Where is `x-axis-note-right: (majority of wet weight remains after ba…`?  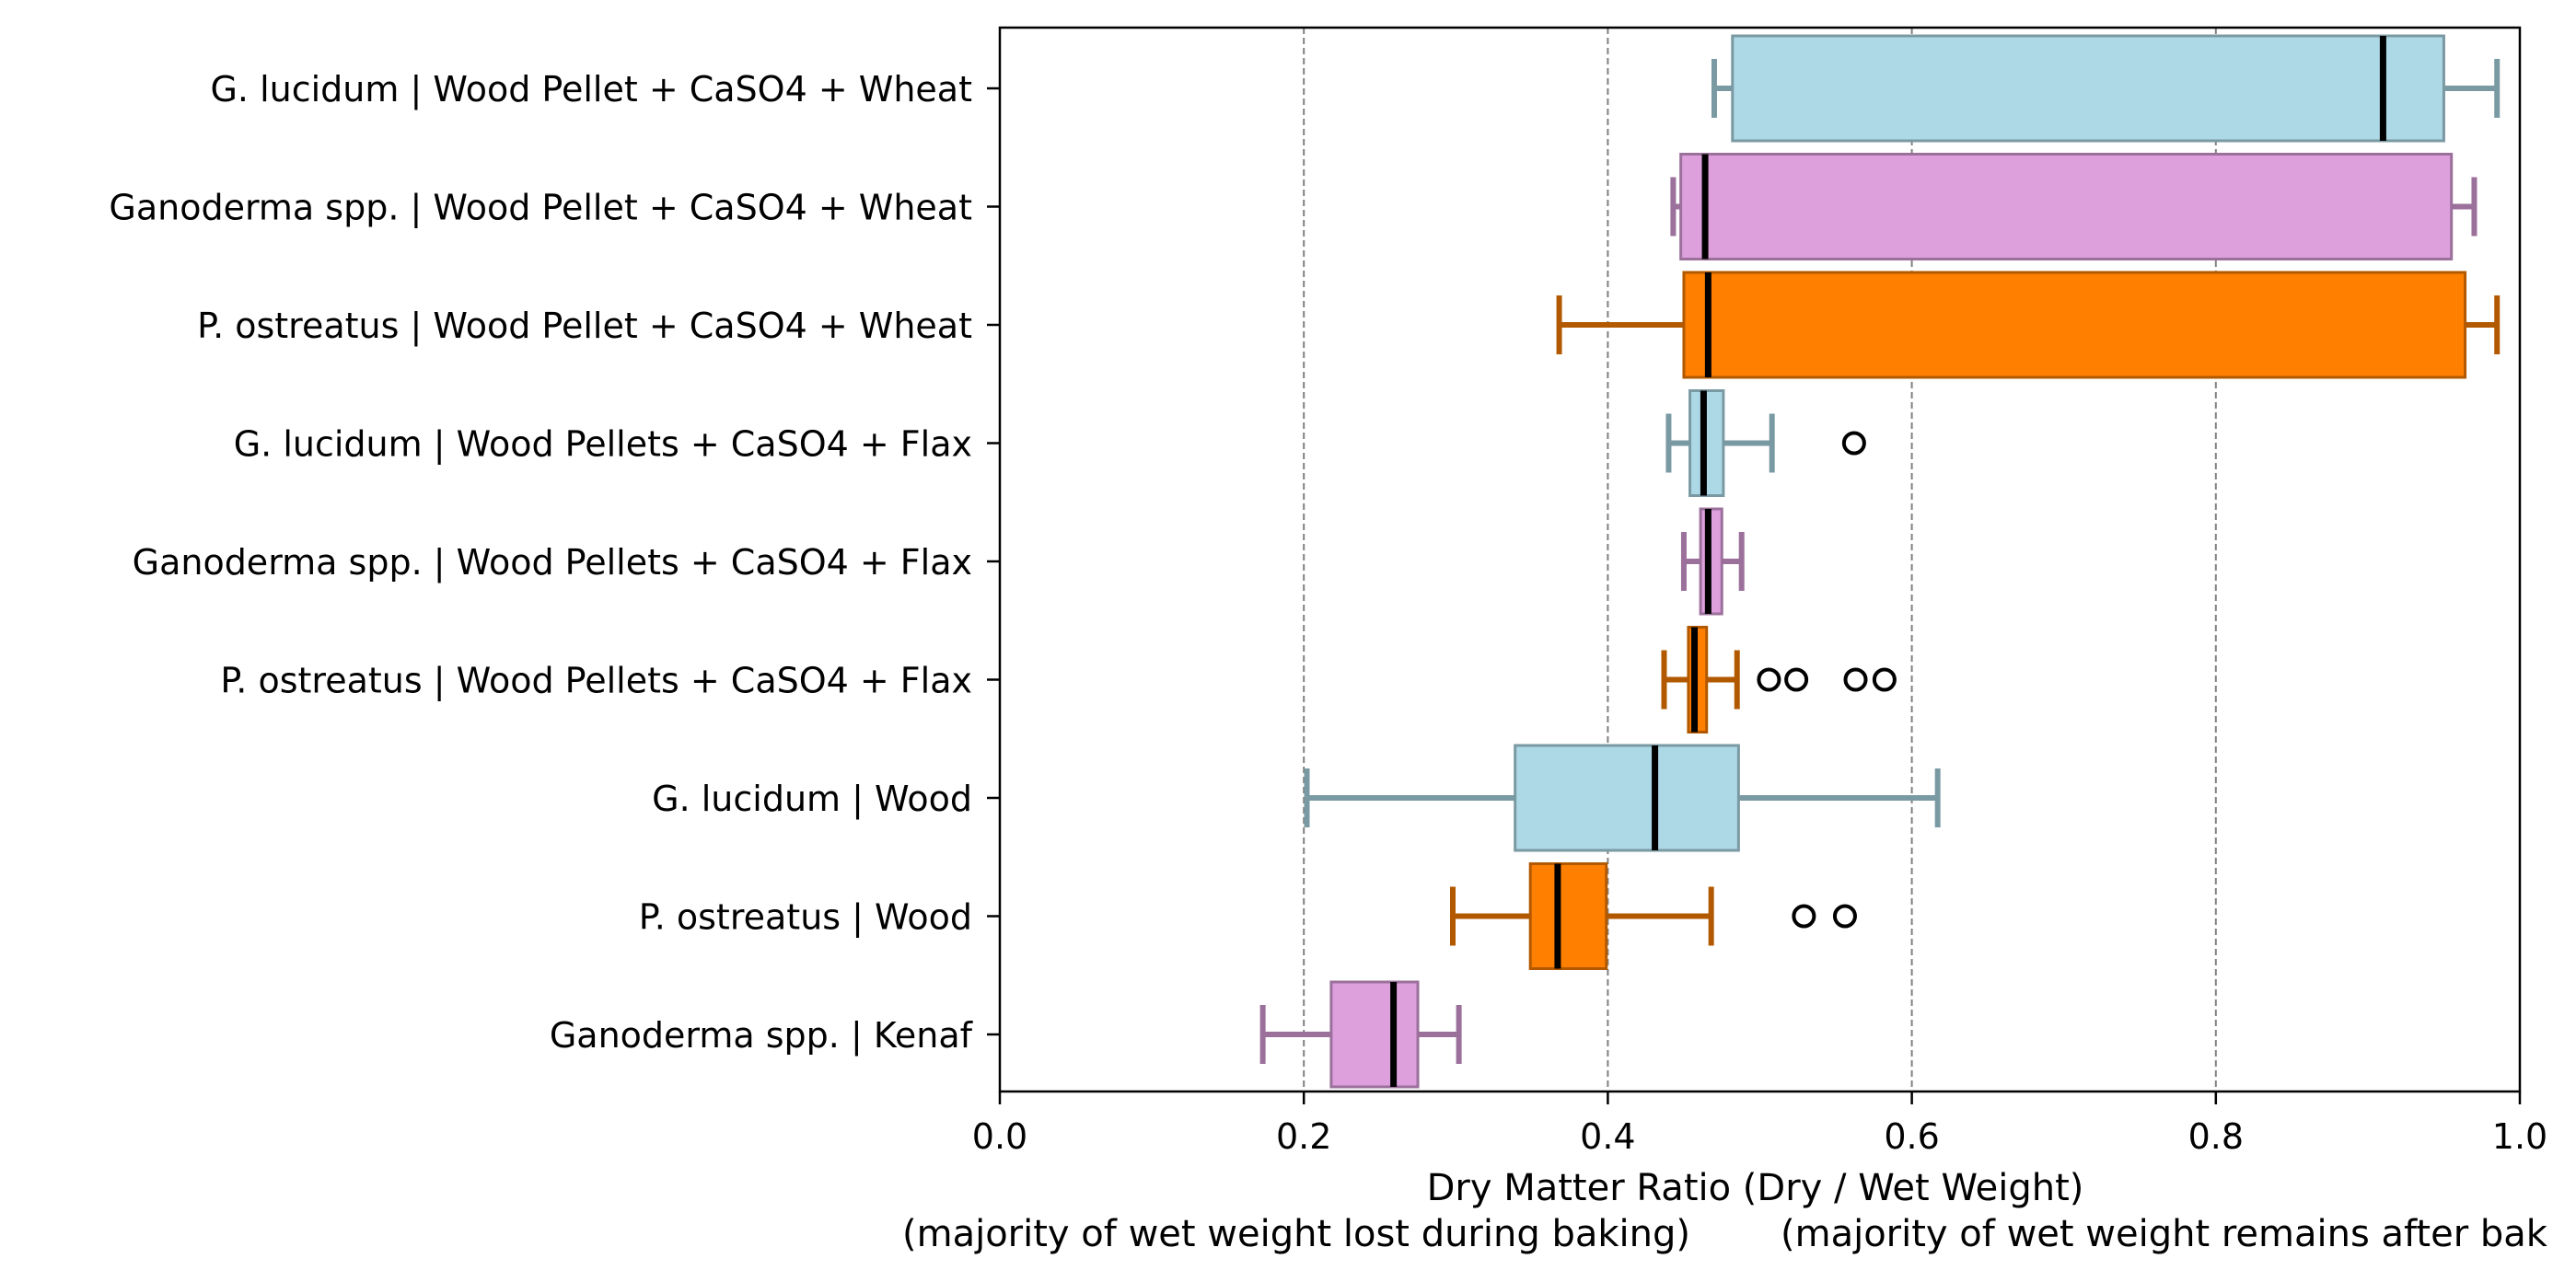
x-axis-note-right: (majority of wet weight remains after ba… is located at coordinates (2164, 1234).